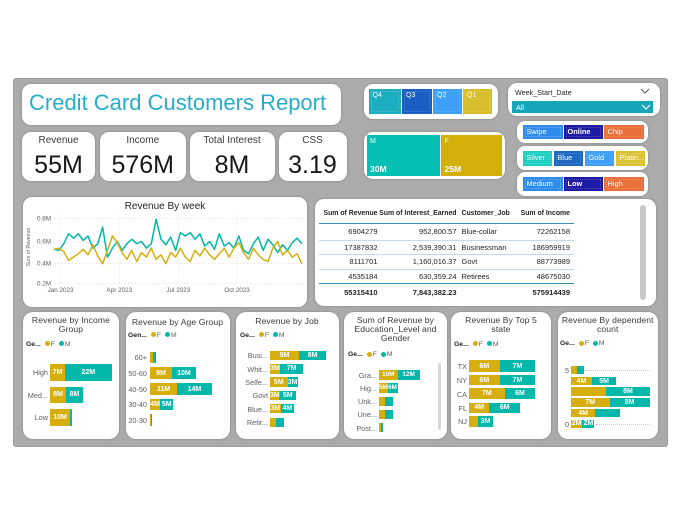 The height and width of the screenshot is (525, 680). Describe the element at coordinates (61, 290) in the screenshot. I see `svg-text: Jan 2023` at that location.